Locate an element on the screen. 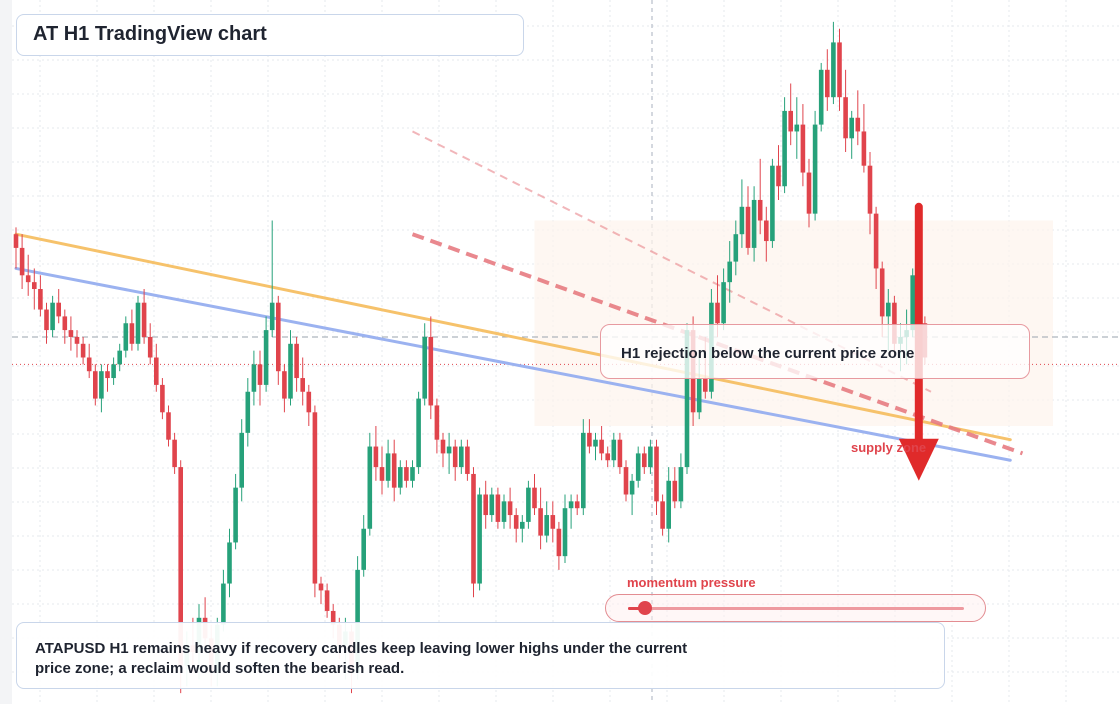 Image resolution: width=1120 pixels, height=704 pixels. momentum-gauge is located at coordinates (795, 608).